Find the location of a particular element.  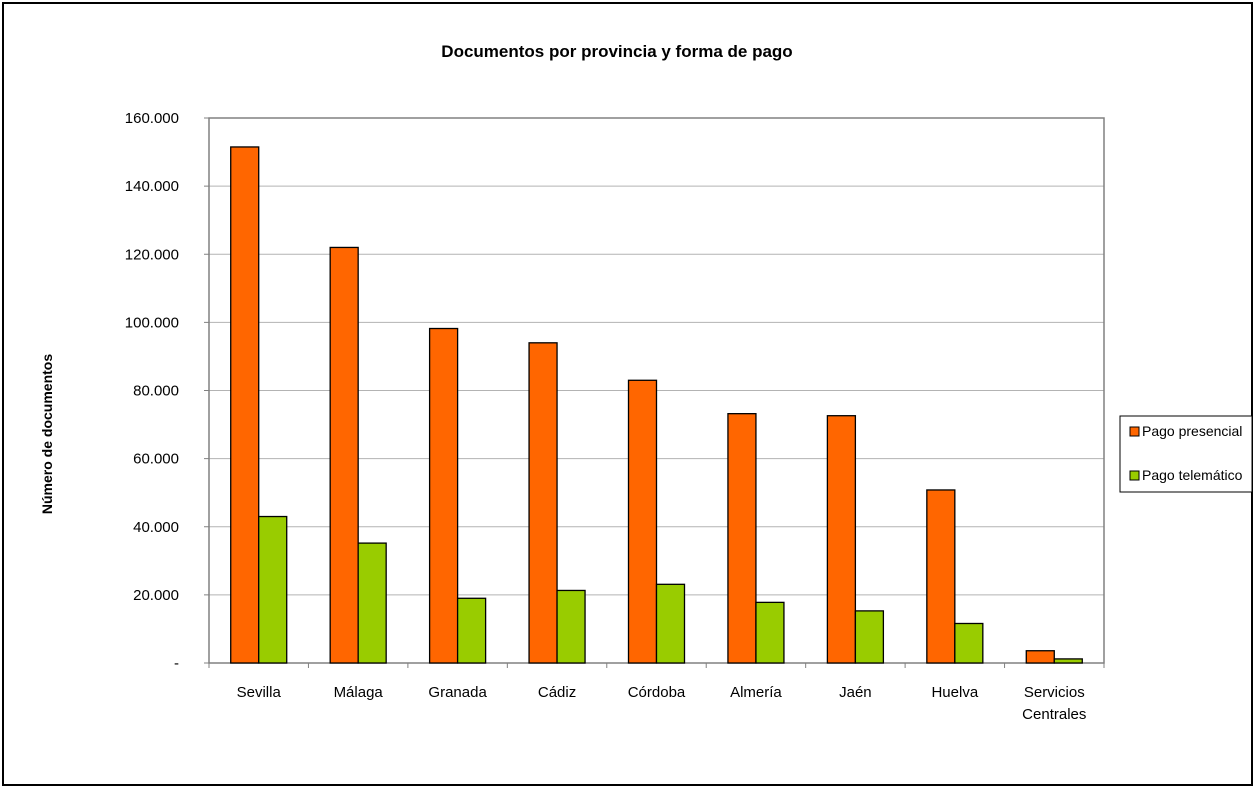

chart-title: Documentos por provincia y forma de pago is located at coordinates (616, 51).